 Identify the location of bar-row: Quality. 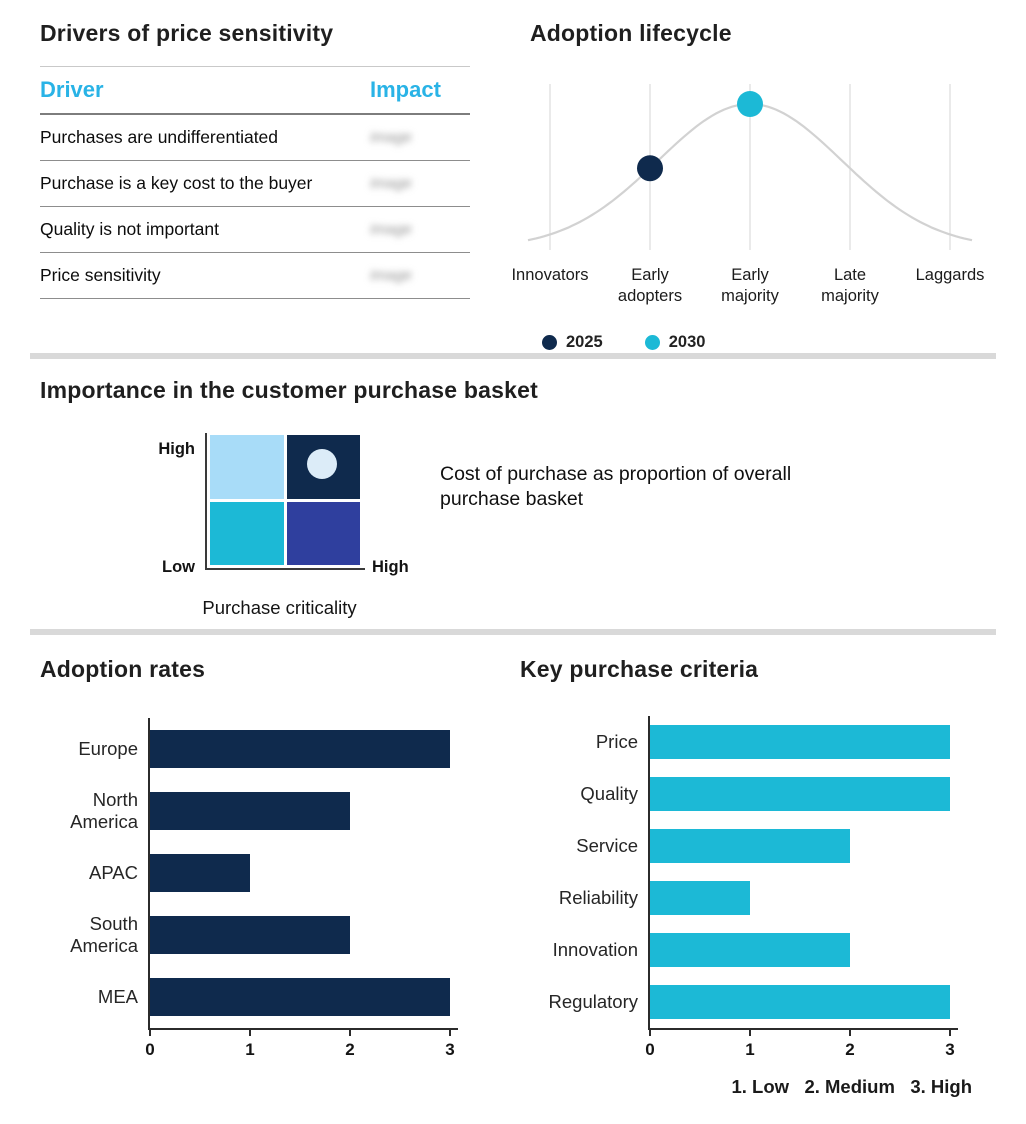
(746, 794).